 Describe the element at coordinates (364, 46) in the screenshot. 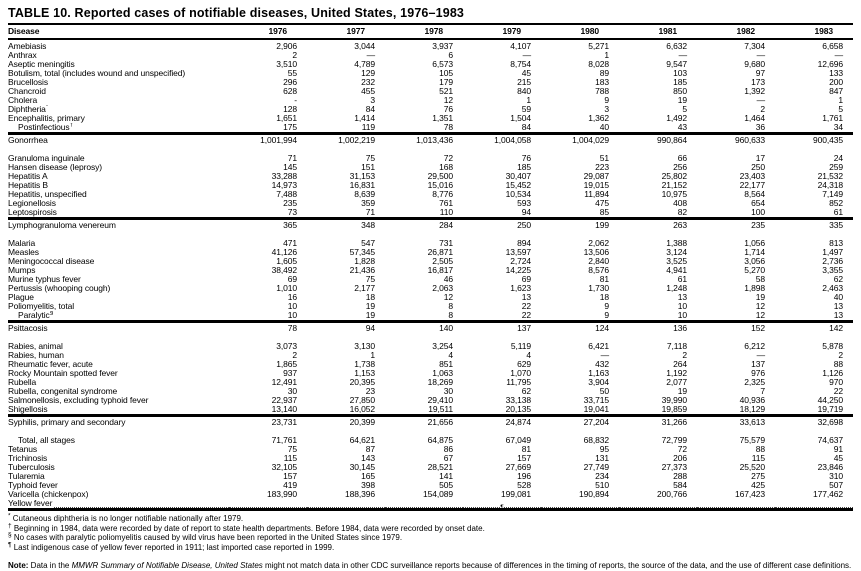

I see `value-cell: 3,044` at that location.